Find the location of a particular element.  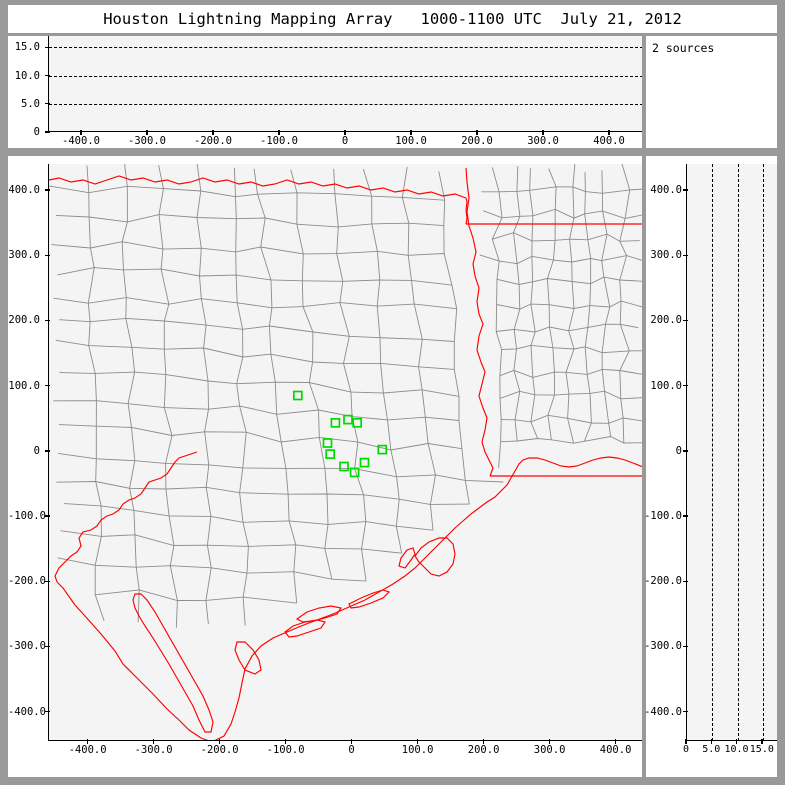

x-tick-label: 15.0 is located at coordinates (761, 749).